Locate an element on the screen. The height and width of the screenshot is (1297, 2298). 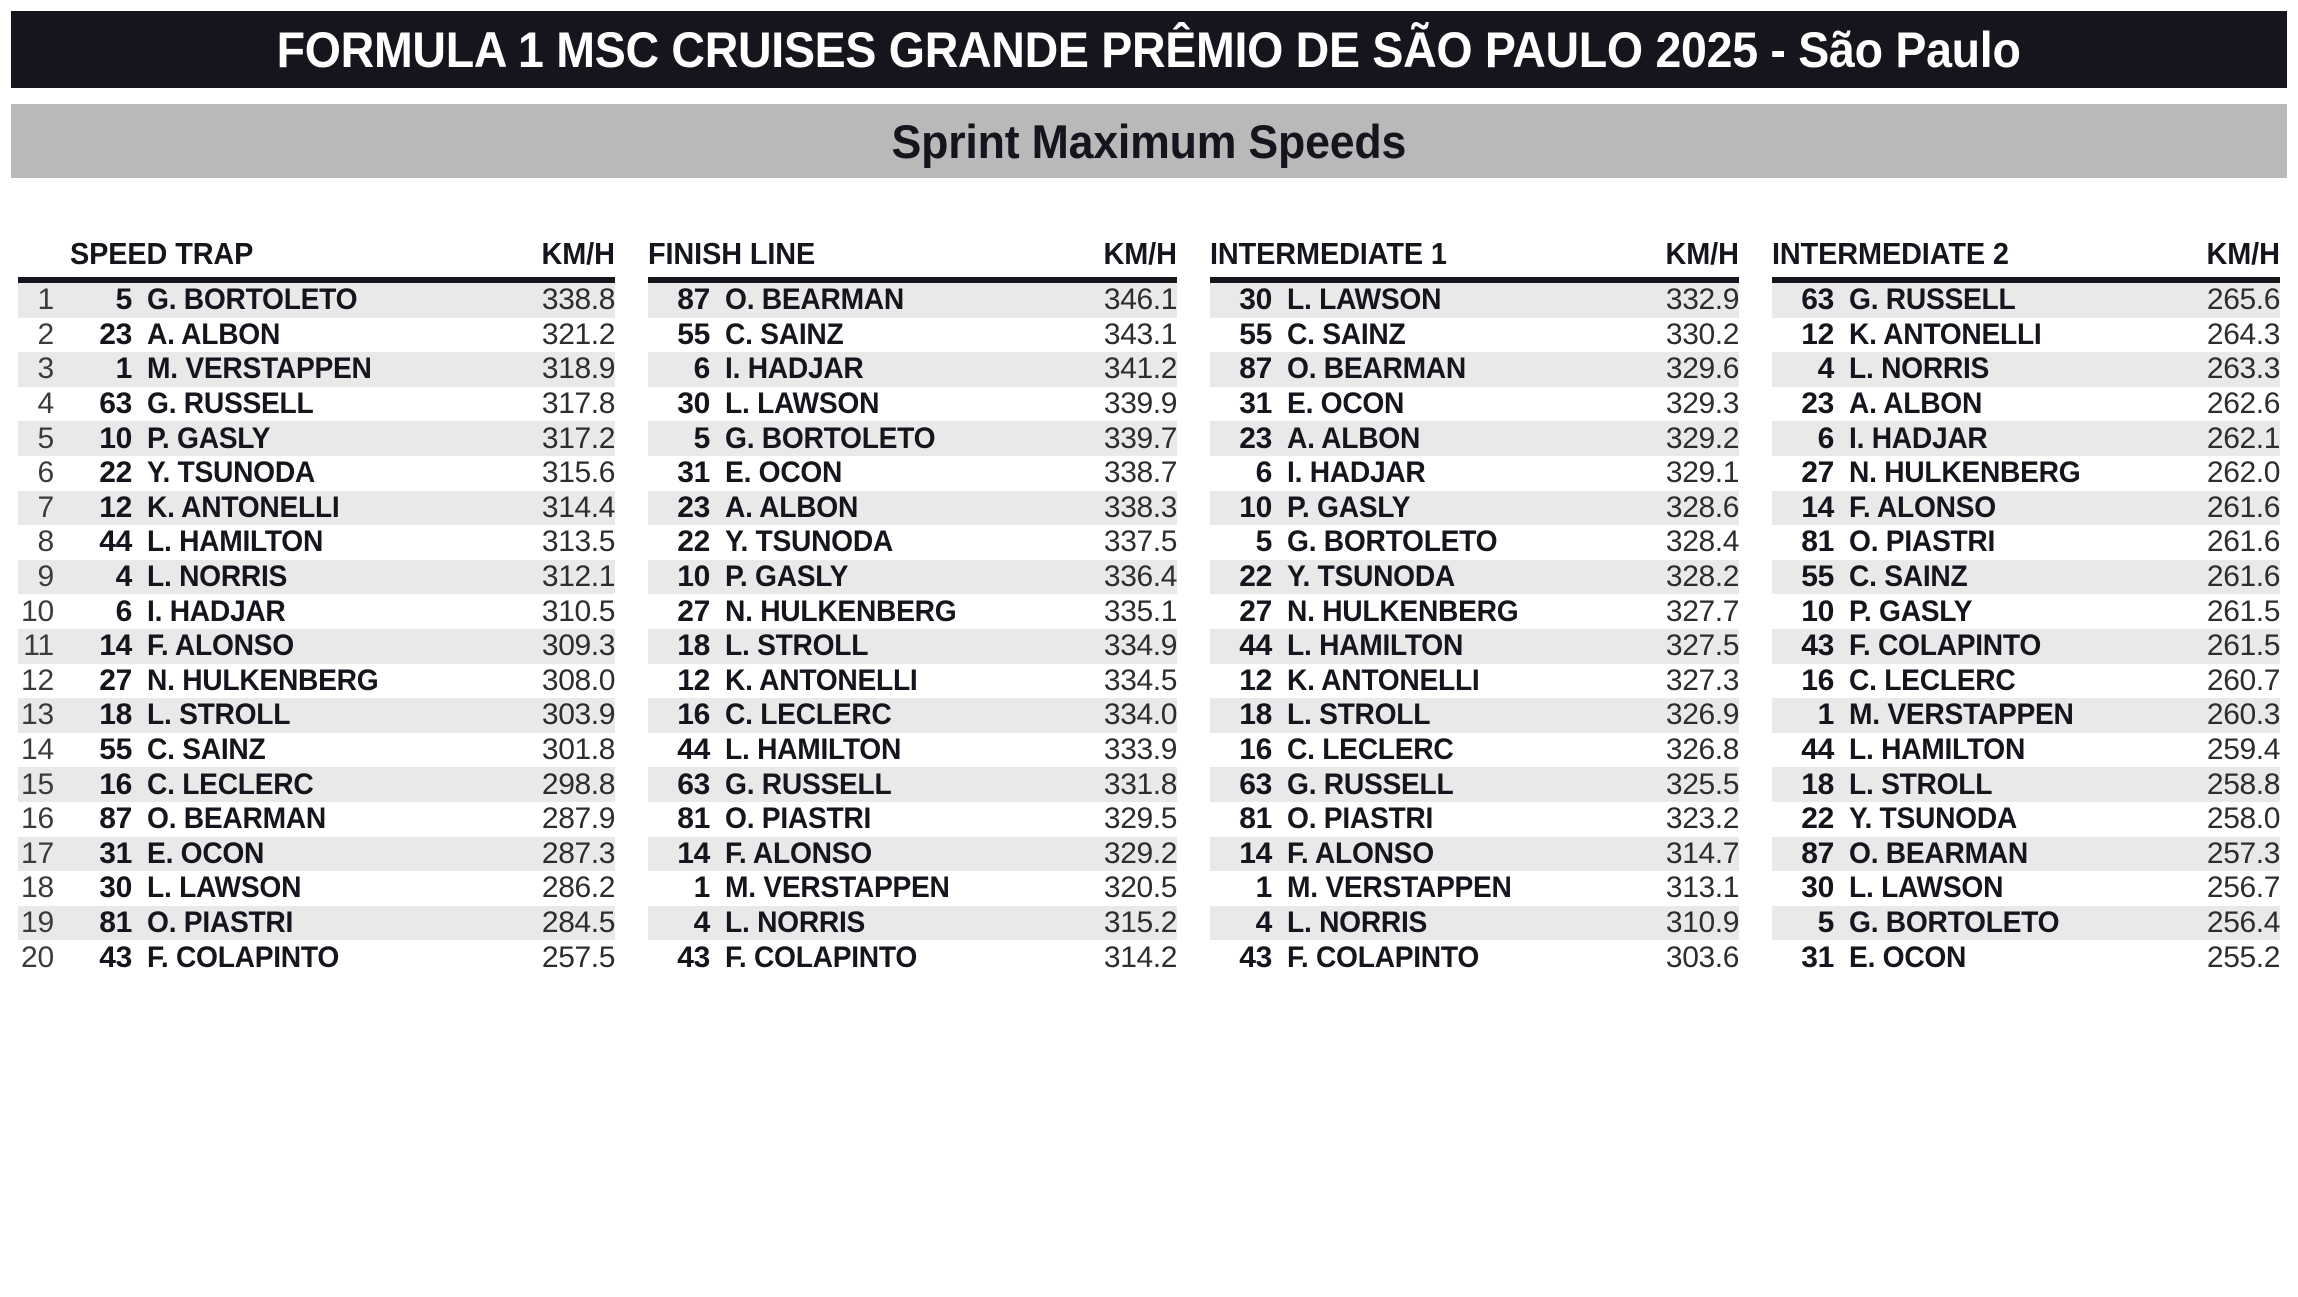
column-header-unit: KM/H is located at coordinates (1140, 253).